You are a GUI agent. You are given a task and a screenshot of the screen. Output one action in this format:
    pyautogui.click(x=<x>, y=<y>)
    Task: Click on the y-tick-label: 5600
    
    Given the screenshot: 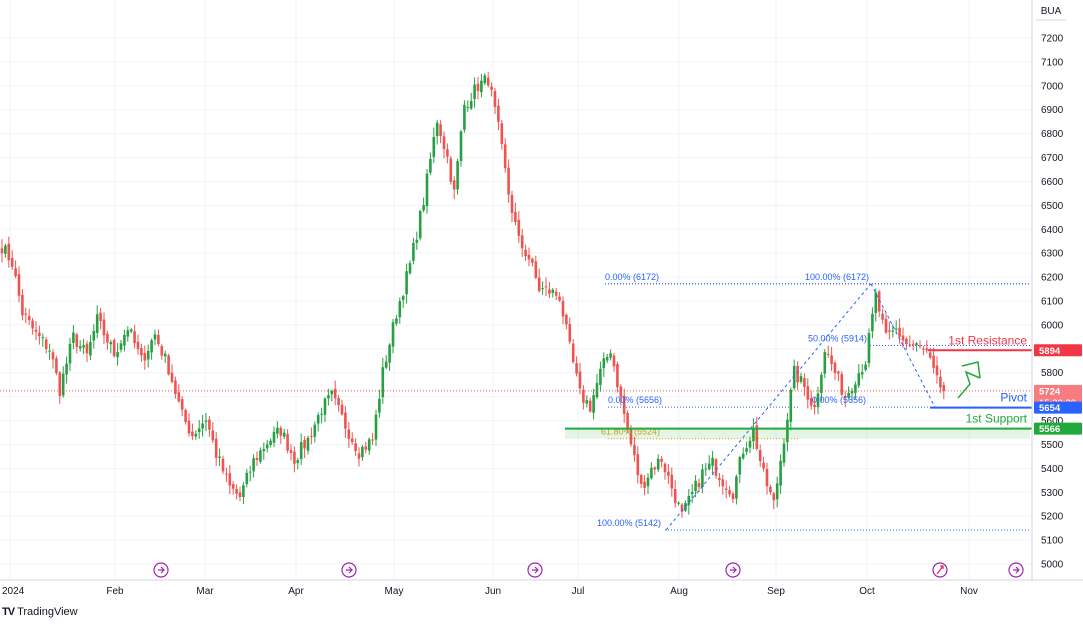 What is the action you would take?
    pyautogui.click(x=1052, y=421)
    